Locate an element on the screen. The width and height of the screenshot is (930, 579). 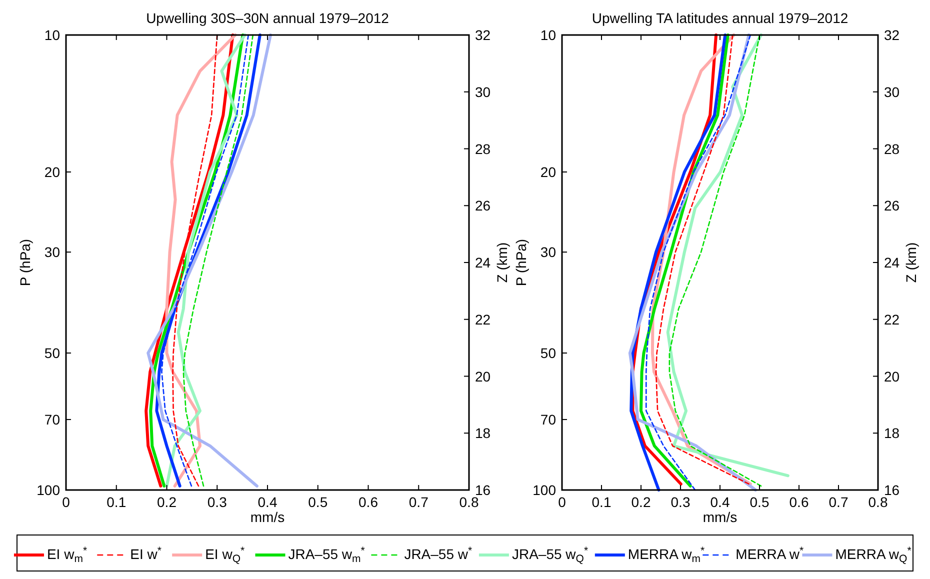
legend-label: EI w$^{*}$ is located at coordinates (146, 553).